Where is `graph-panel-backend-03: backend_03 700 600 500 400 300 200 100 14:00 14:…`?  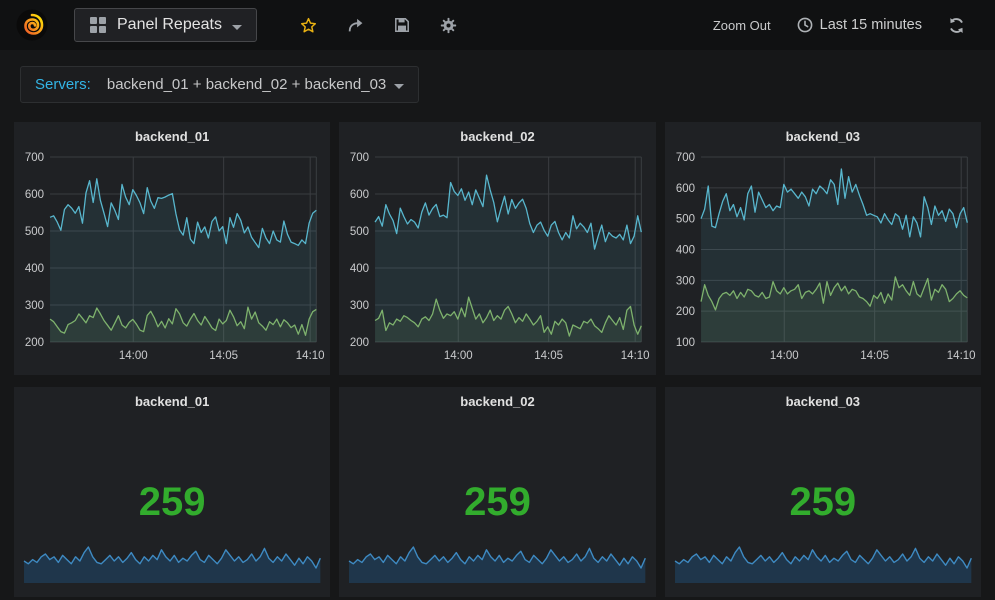 graph-panel-backend-03: backend_03 700 600 500 400 300 200 100 14:00 14:… is located at coordinates (822, 248).